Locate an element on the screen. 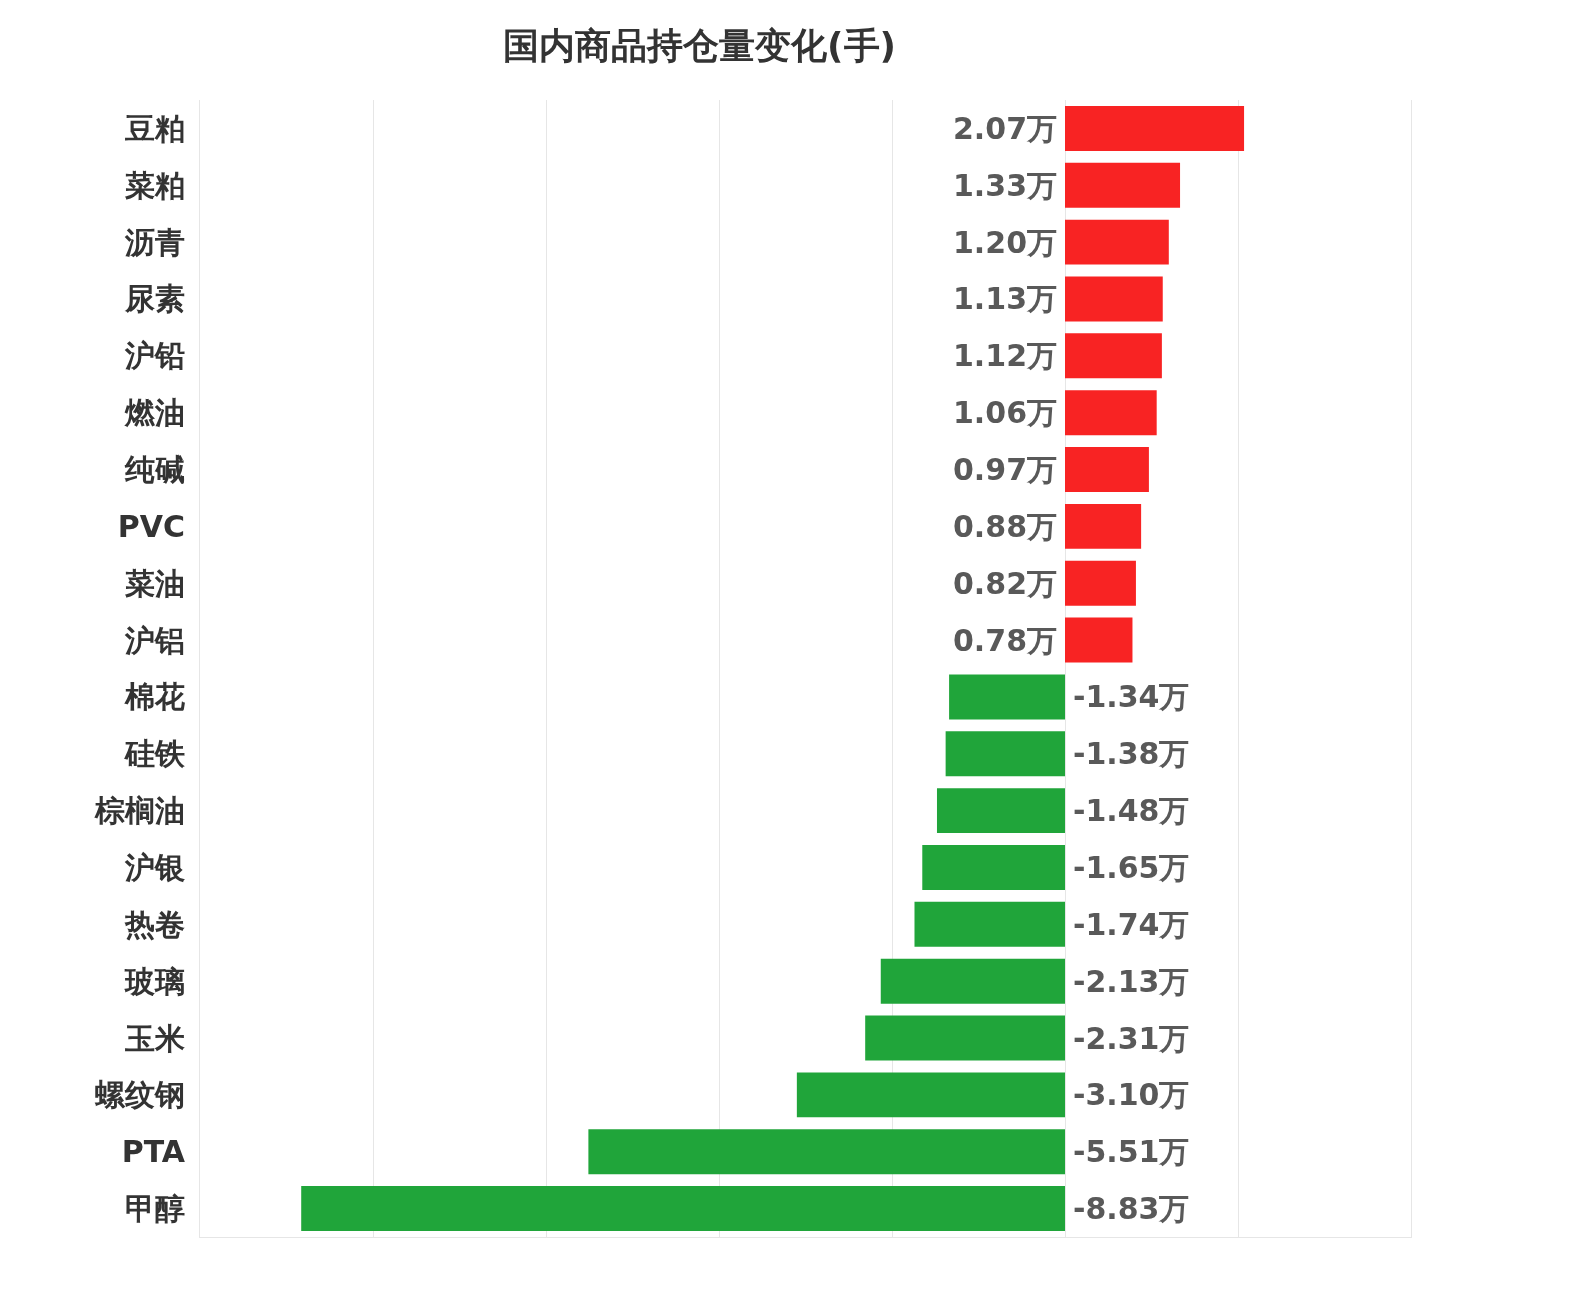 Image resolution: width=1572 pixels, height=1300 pixels. y-tick-label: 甲醇 is located at coordinates (155, 1209).